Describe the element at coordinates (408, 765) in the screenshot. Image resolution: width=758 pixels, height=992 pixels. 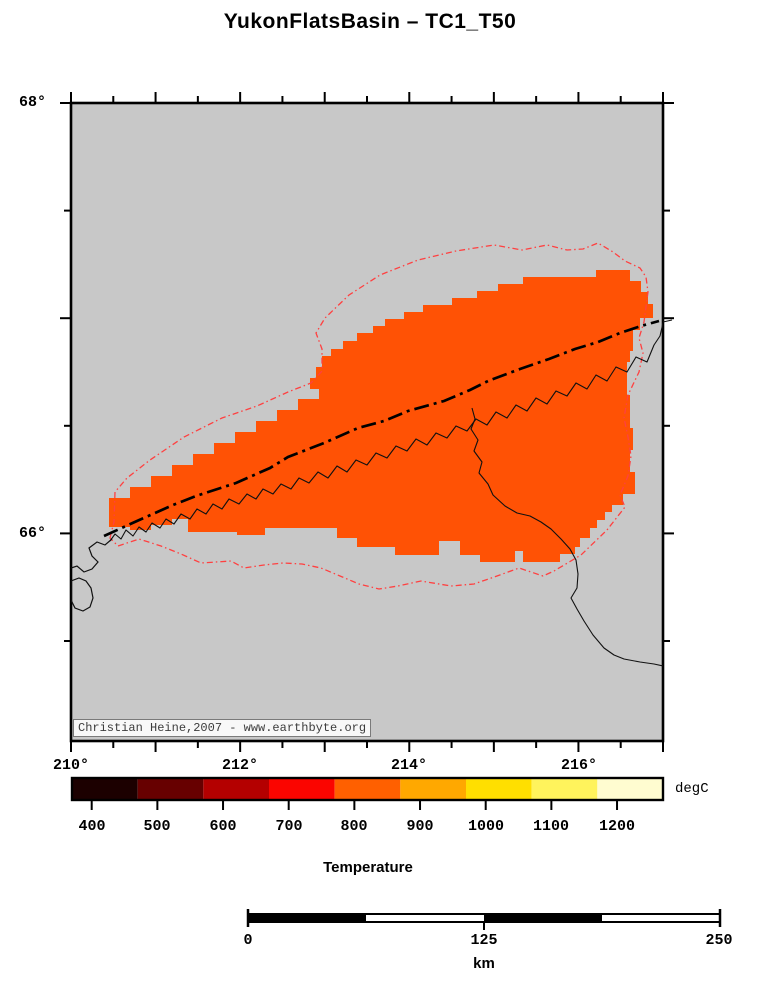
I see `x-axis-label-214: 214°` at that location.